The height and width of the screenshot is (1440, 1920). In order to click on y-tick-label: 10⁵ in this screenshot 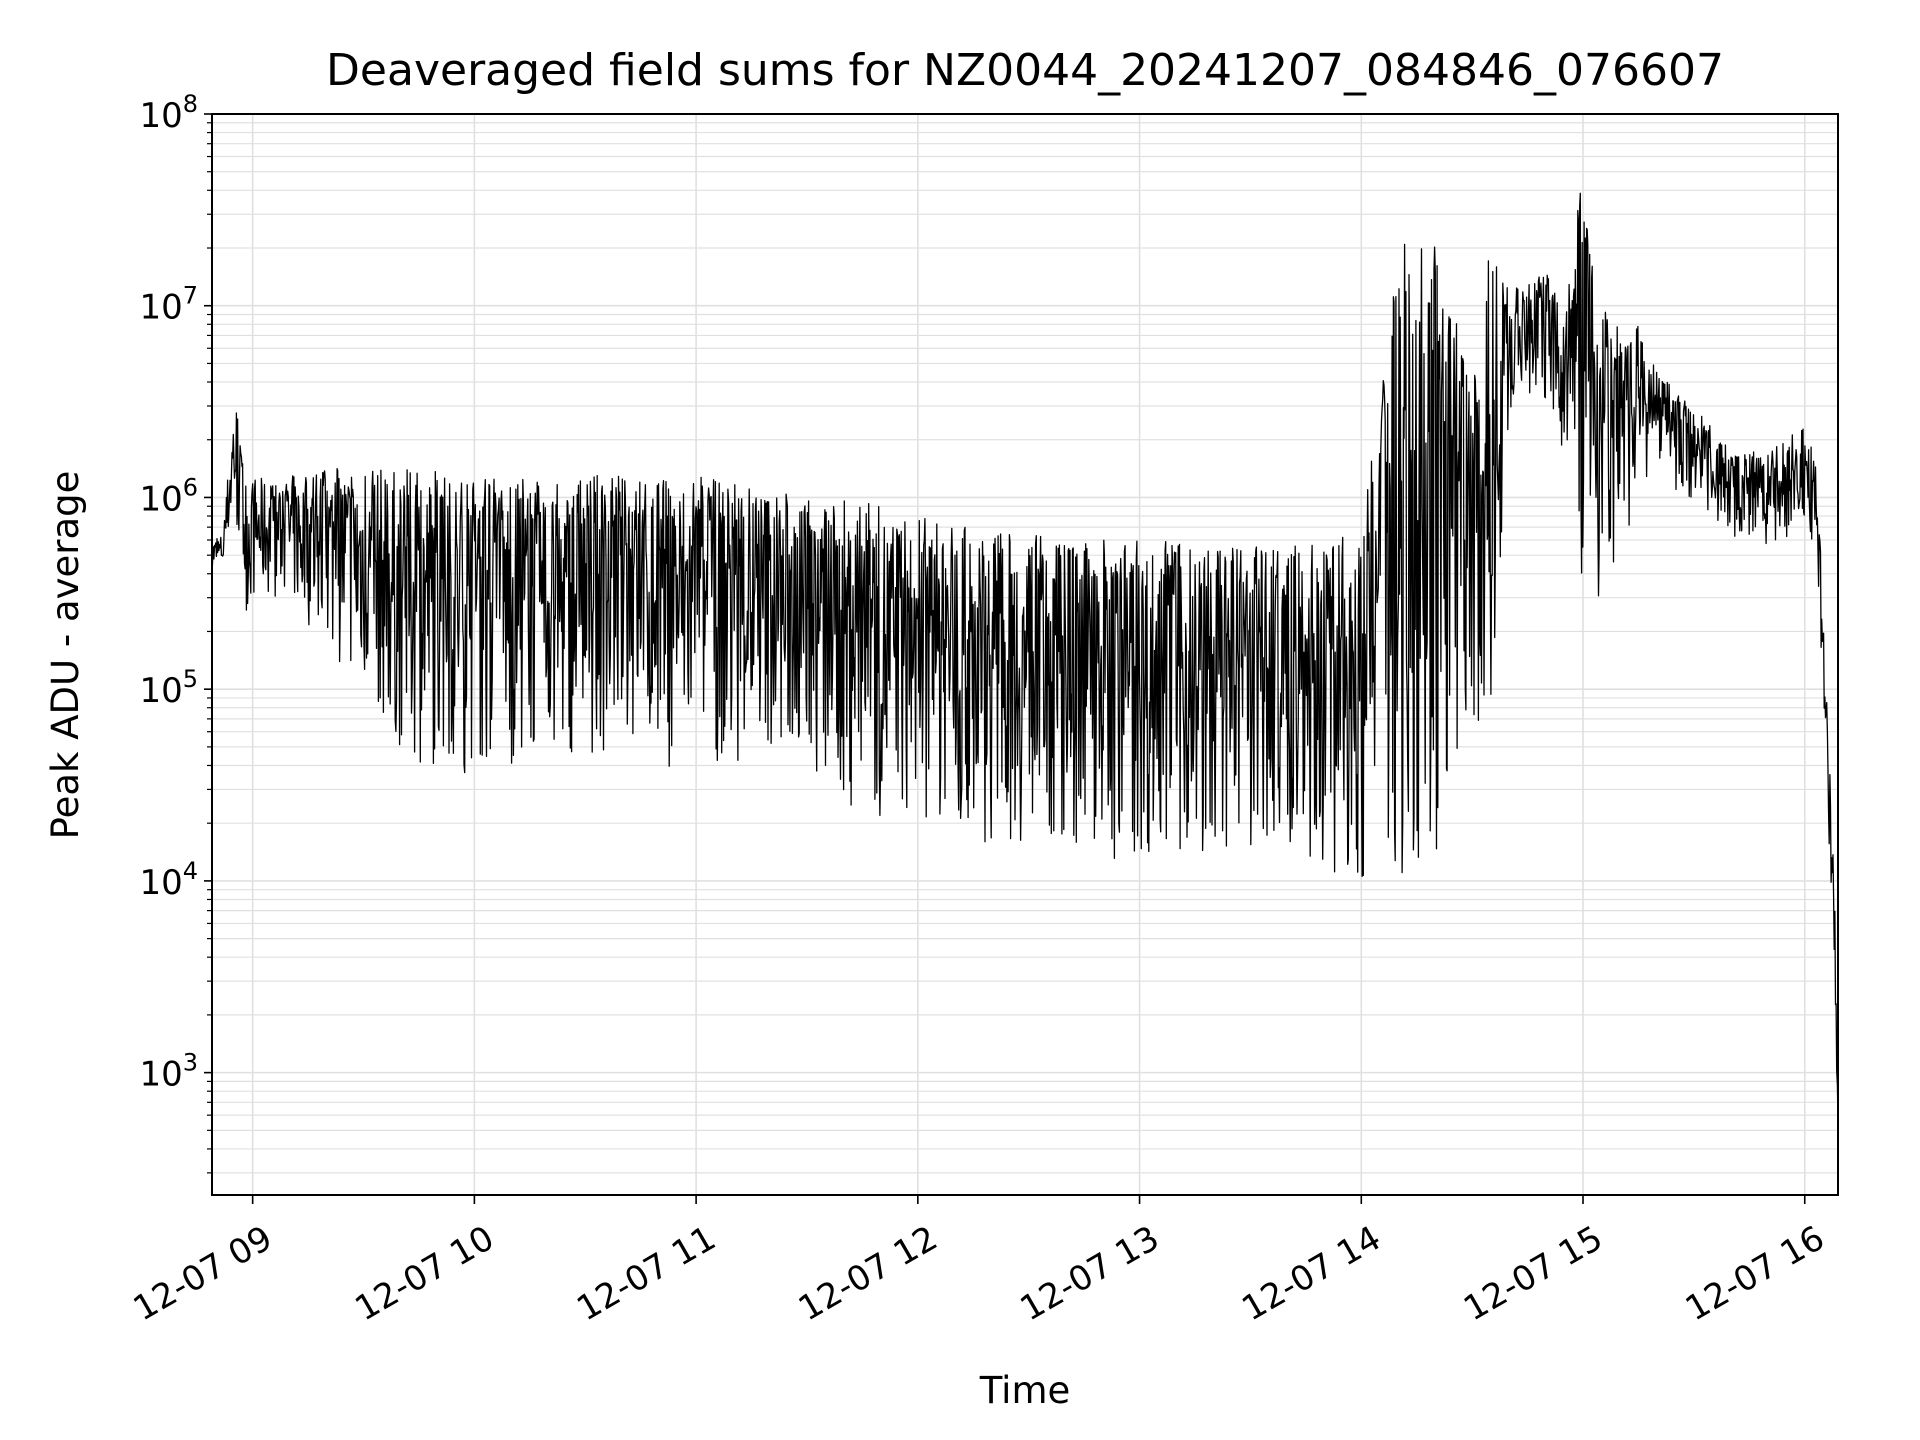, I will do `click(168, 688)`.